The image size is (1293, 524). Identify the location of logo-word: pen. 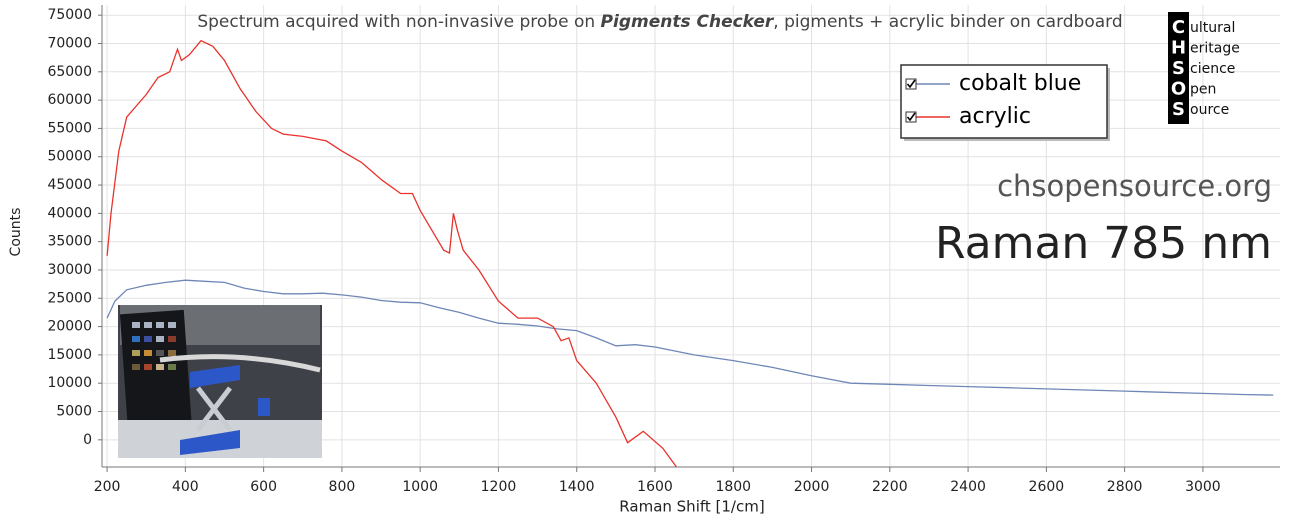
(1203, 90).